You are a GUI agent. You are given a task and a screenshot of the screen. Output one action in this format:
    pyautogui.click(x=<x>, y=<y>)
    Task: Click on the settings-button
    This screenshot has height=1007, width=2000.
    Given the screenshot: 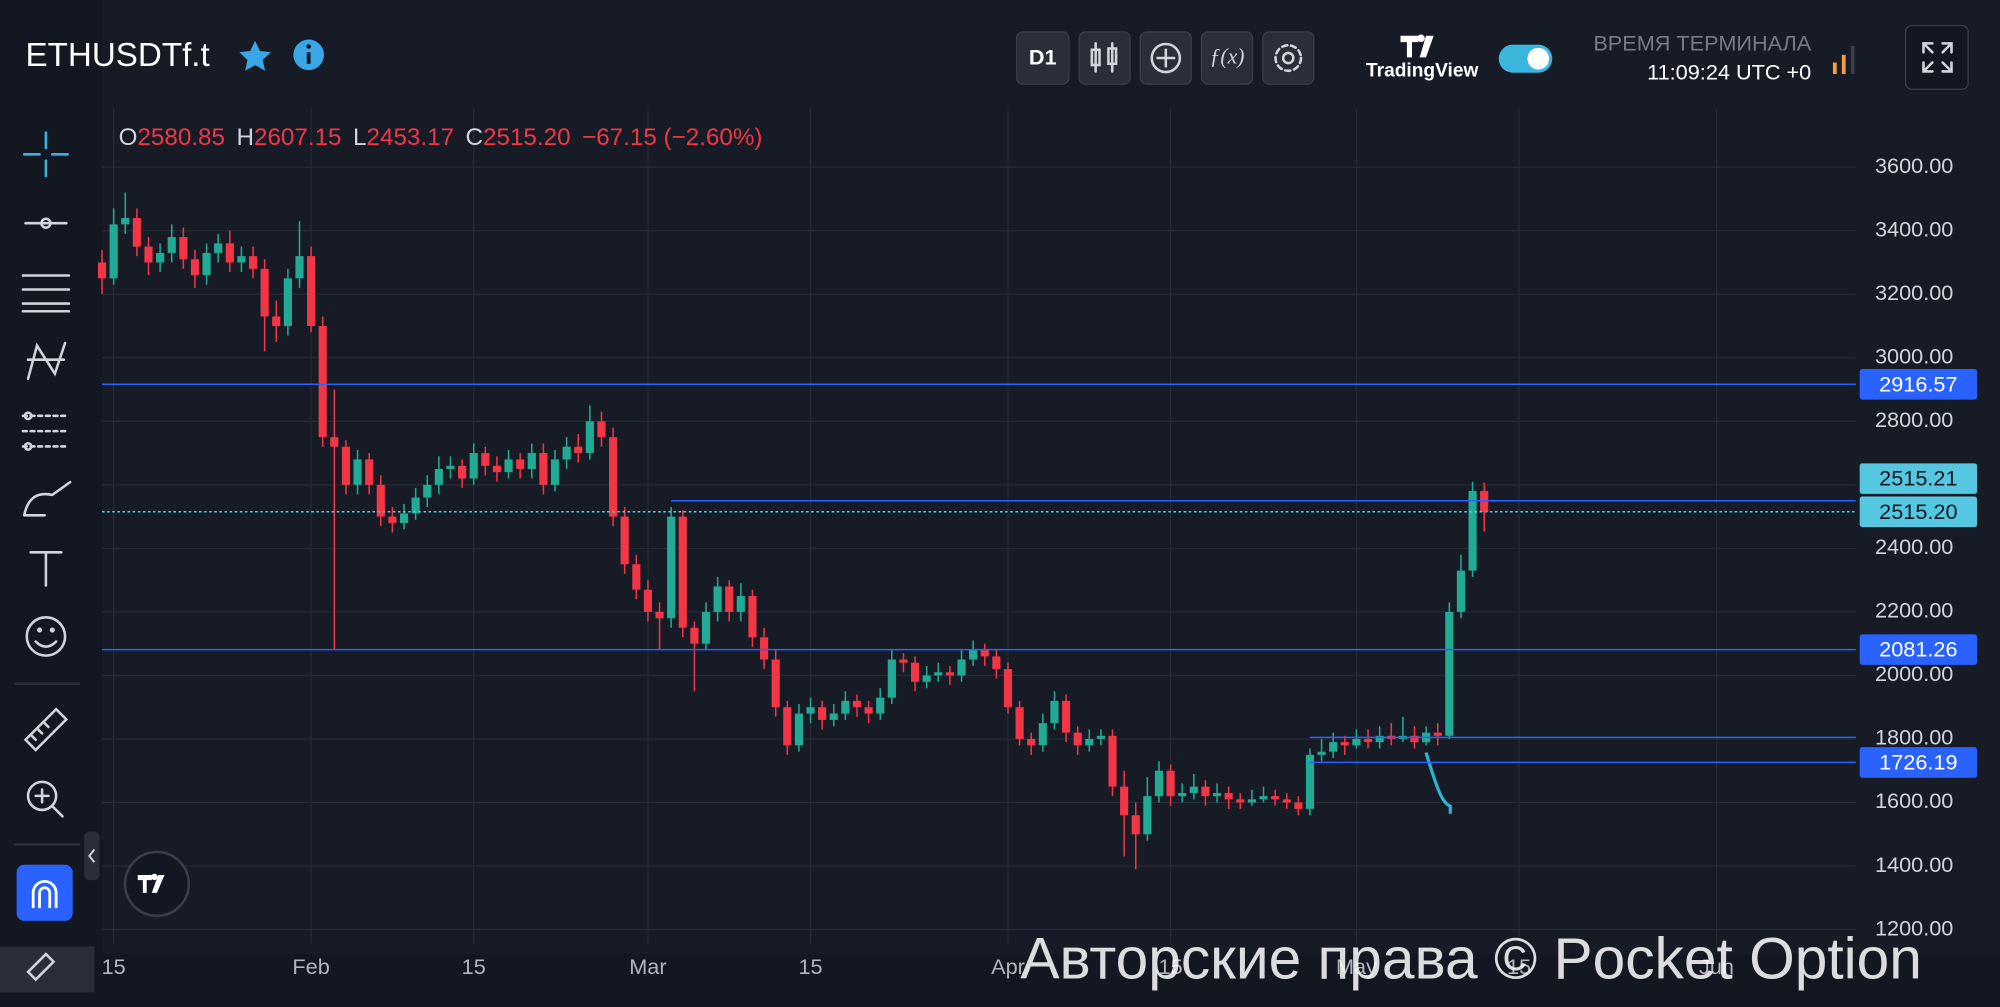 What is the action you would take?
    pyautogui.click(x=1288, y=58)
    